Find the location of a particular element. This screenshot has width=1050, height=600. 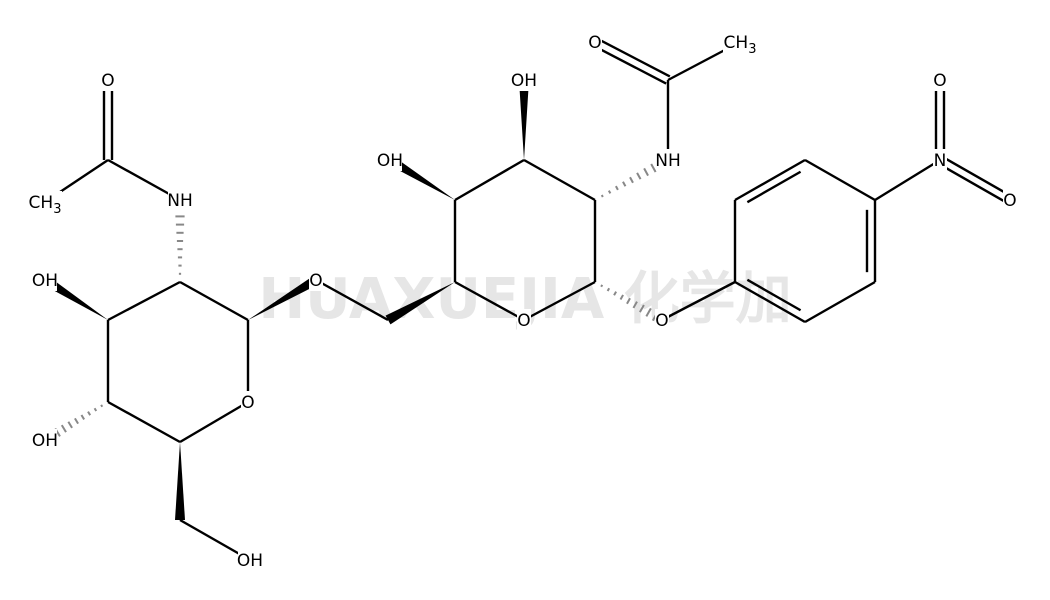

label-part: N is located at coordinates (940, 161).